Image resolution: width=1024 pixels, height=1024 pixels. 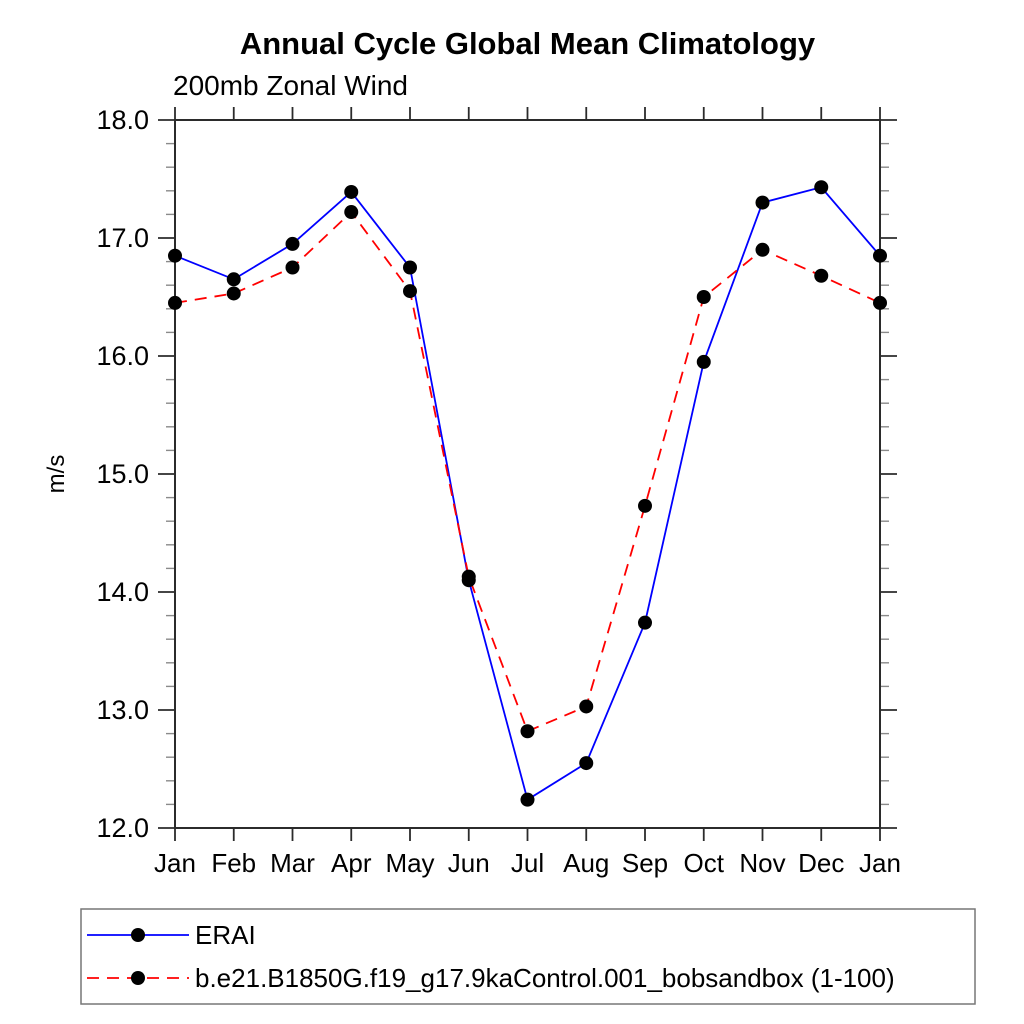 What do you see at coordinates (122, 592) in the screenshot?
I see `y-tick-label: 14.0` at bounding box center [122, 592].